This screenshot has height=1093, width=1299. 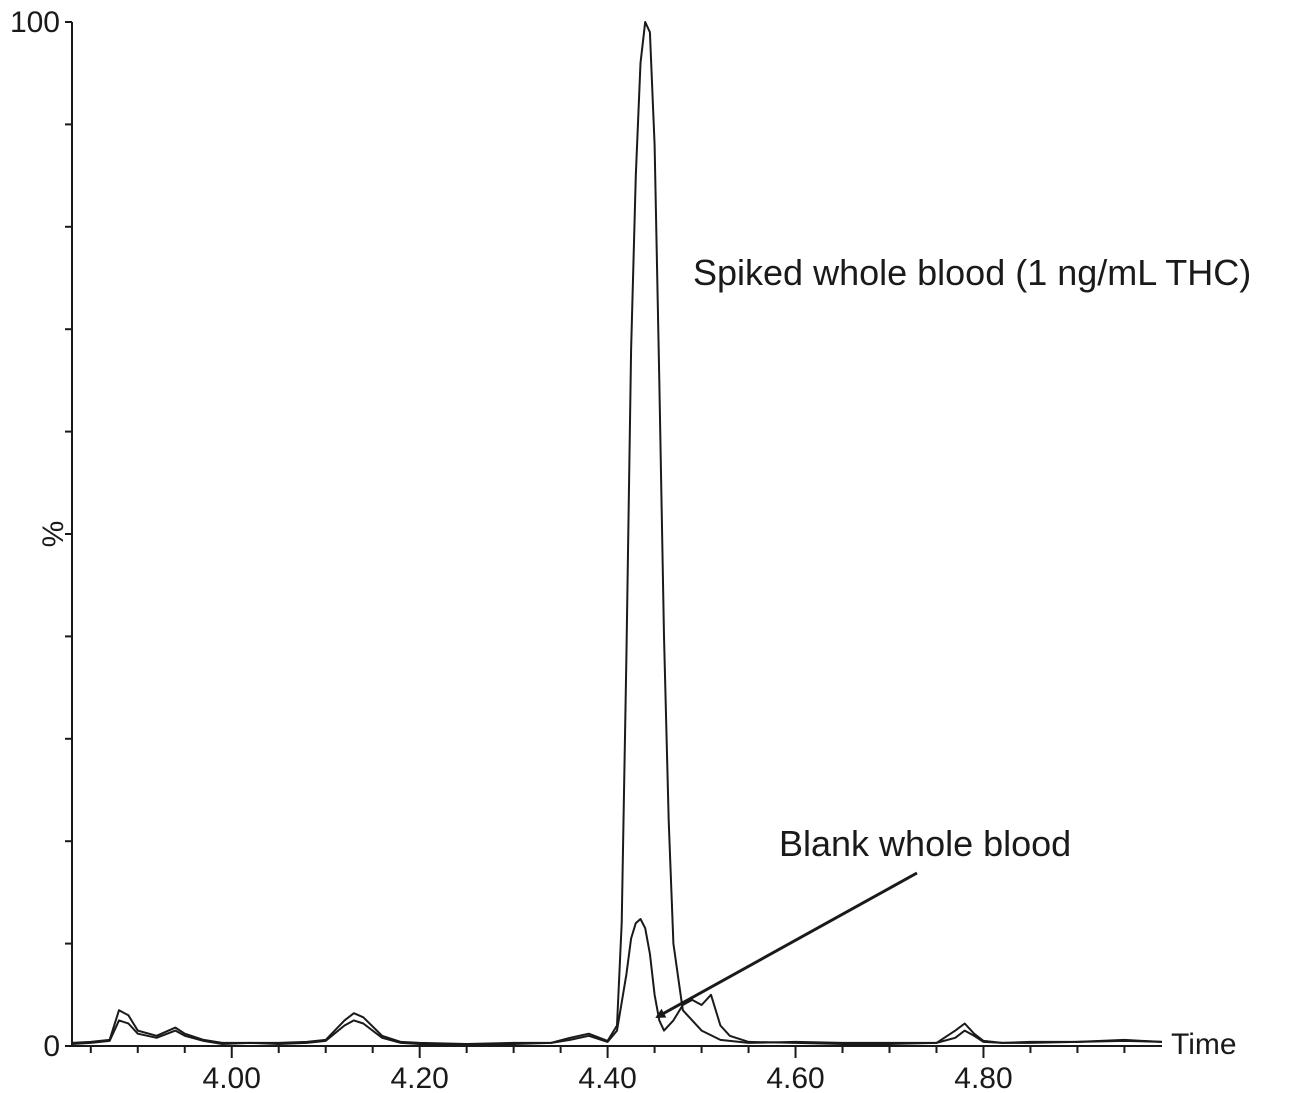 I want to click on x-tick-label: 4.00, so click(x=232, y=1077).